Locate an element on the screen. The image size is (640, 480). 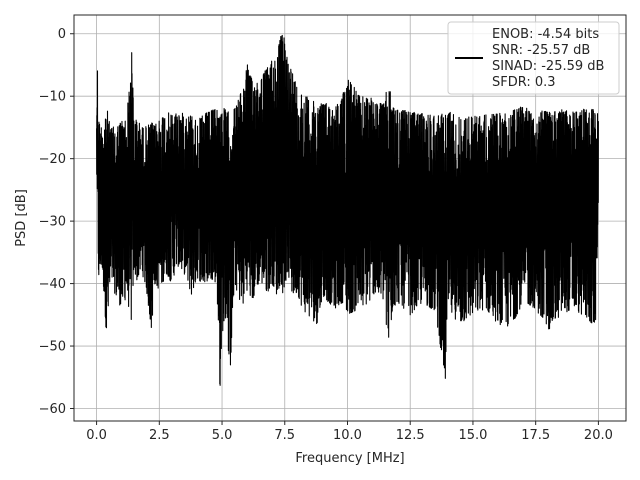
x-tick-label: 12.5 is located at coordinates (410, 435).